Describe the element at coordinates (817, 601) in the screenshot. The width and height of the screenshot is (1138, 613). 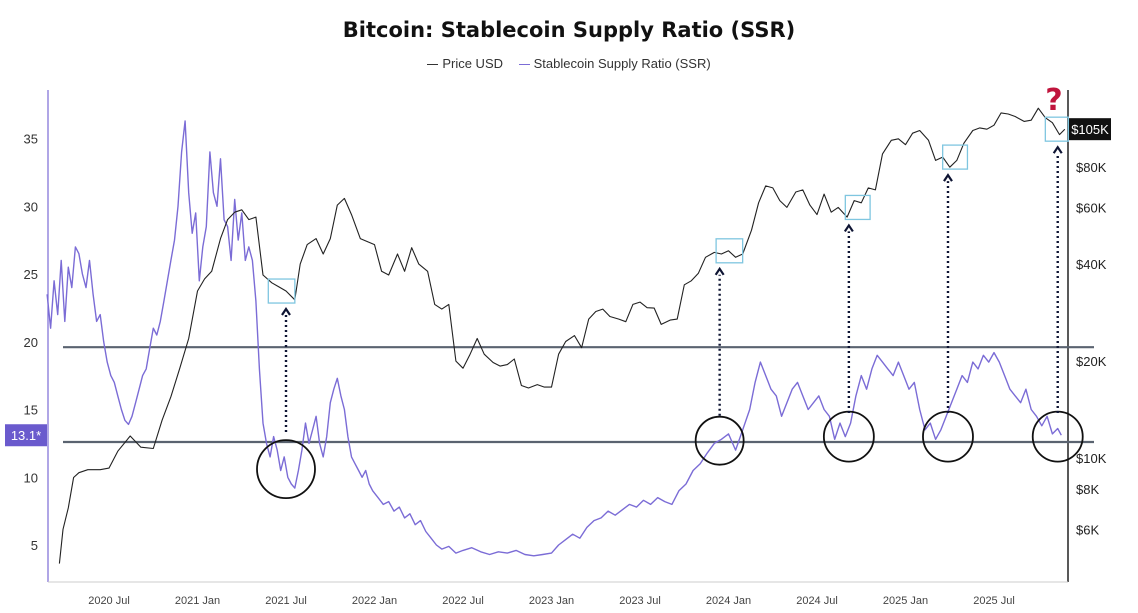
I see `x-tick-label: 2024 Jul` at that location.